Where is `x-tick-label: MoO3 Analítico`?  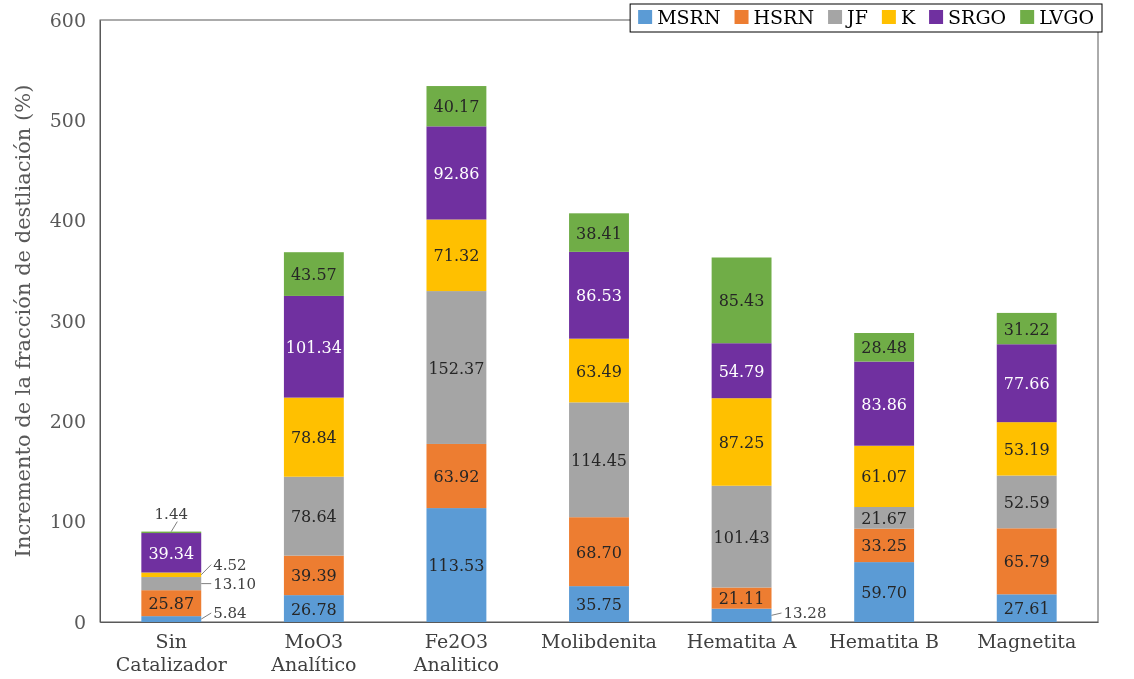
x-tick-label: MoO3 Analítico is located at coordinates (313, 652).